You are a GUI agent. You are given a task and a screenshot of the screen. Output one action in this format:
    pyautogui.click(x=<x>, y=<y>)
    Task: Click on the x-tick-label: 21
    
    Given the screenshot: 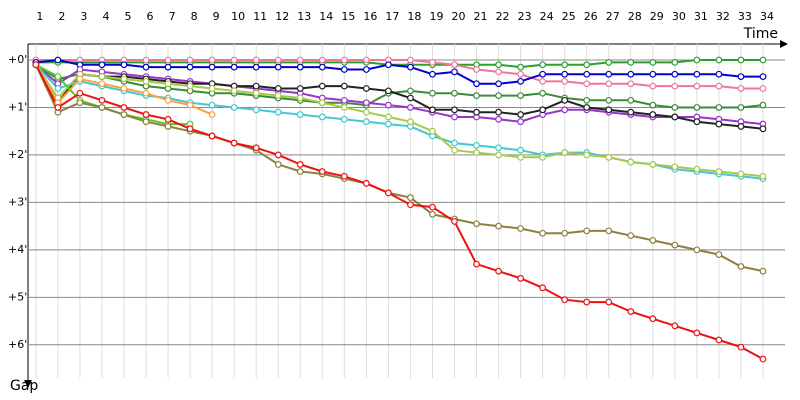 What is the action you would take?
    pyautogui.click(x=481, y=16)
    